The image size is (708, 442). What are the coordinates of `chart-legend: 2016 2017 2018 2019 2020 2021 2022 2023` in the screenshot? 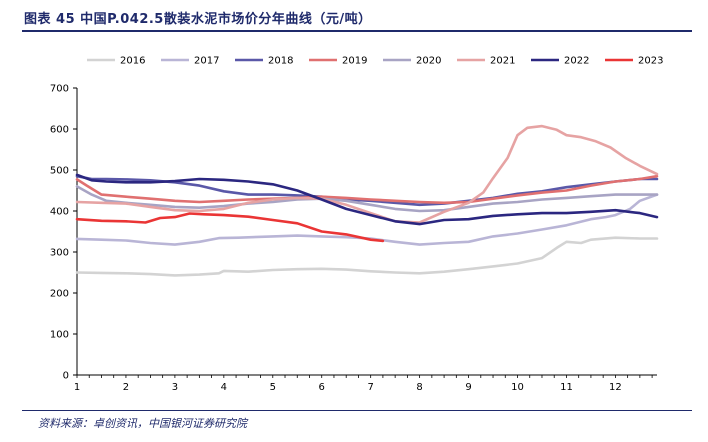 It's located at (375, 61).